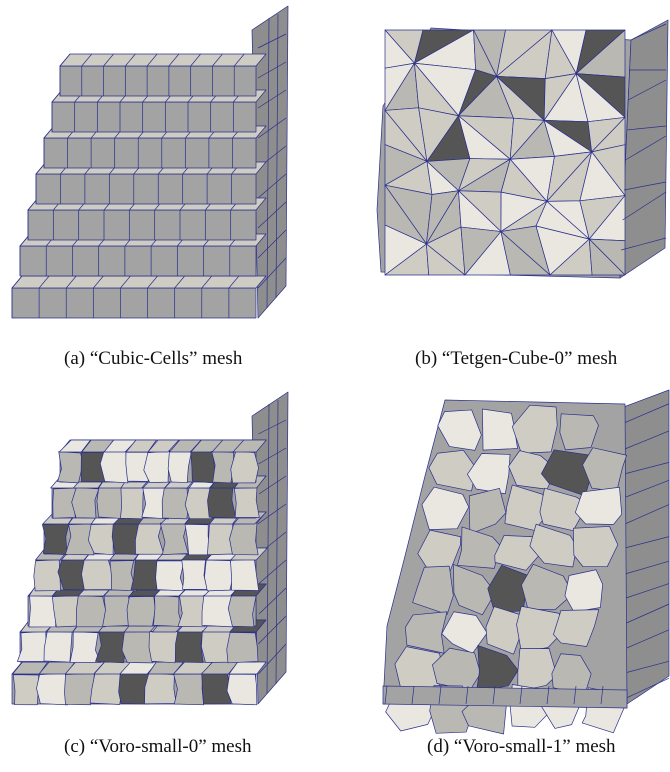  What do you see at coordinates (153, 358) in the screenshot?
I see `caption-a: (a) “Cubic-Cells” mesh` at bounding box center [153, 358].